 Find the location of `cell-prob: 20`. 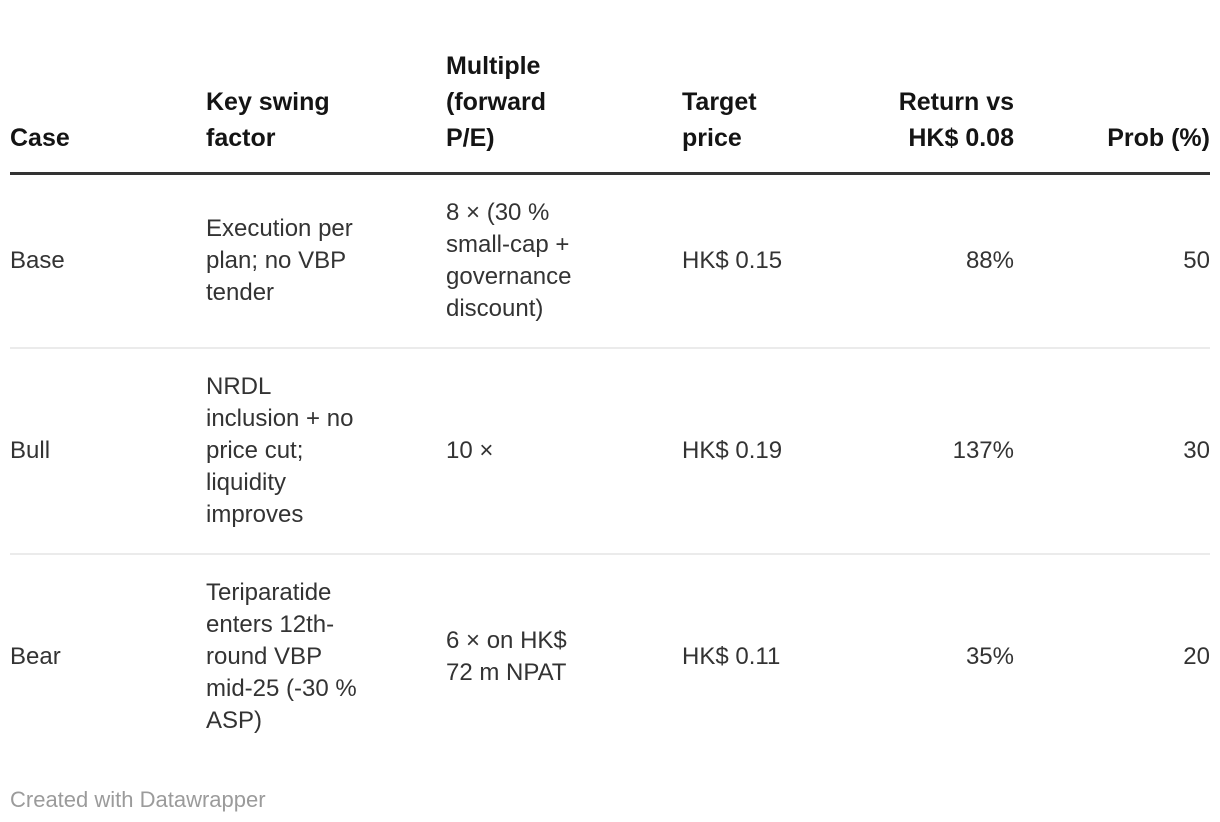

cell-prob: 20 is located at coordinates (1196, 656).